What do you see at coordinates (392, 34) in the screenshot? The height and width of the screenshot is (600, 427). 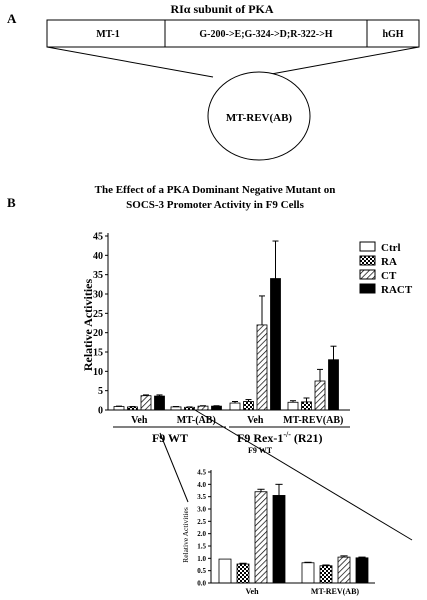 I see `segment-hgh-label: hGH` at bounding box center [392, 34].